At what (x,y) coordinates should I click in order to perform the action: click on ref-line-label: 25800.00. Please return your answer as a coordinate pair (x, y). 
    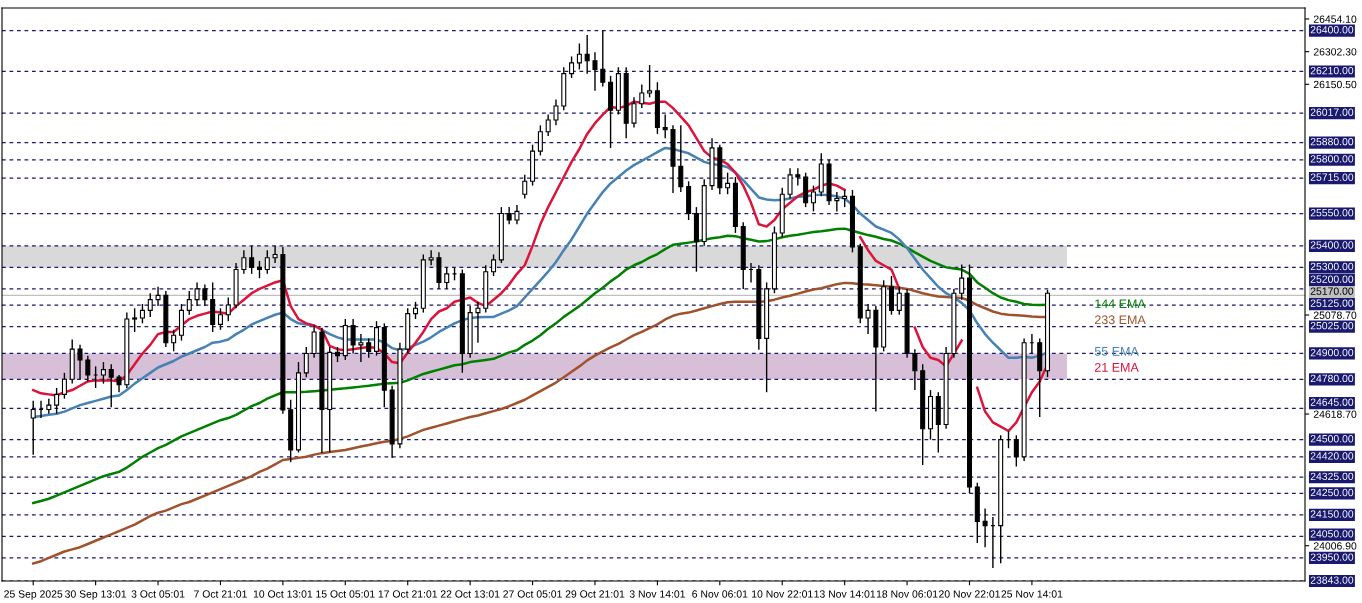
    Looking at the image, I should click on (1332, 159).